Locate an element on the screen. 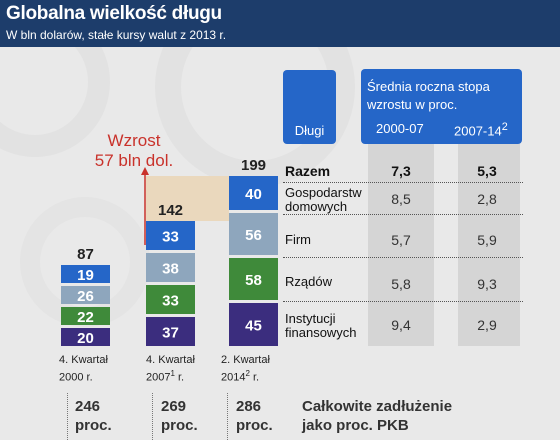 The height and width of the screenshot is (440, 560). row-label-firm: Firm is located at coordinates (298, 239).